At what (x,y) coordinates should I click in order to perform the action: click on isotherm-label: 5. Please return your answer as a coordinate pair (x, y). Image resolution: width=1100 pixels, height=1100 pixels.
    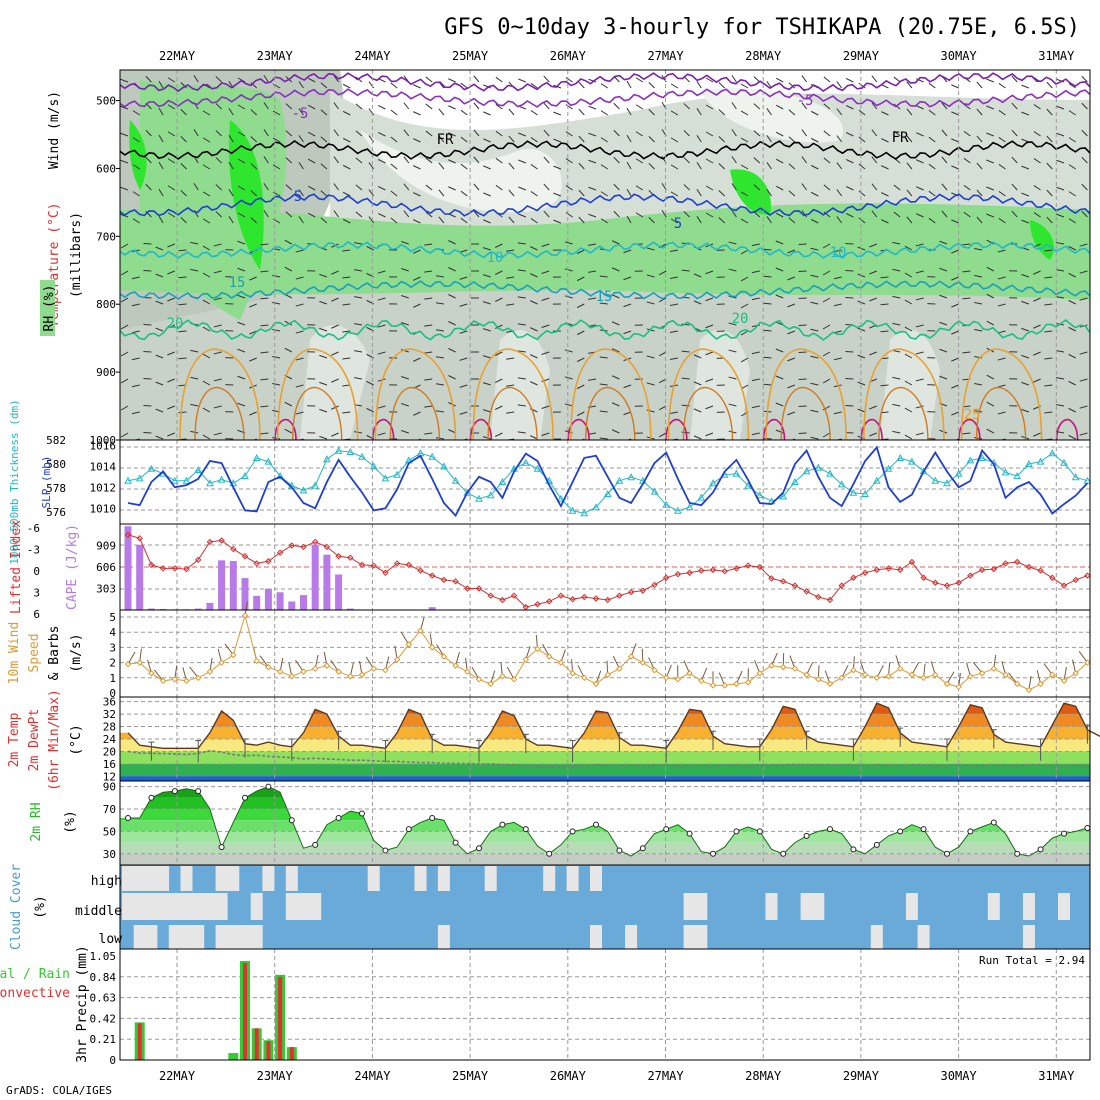
    Looking at the image, I should click on (298, 197).